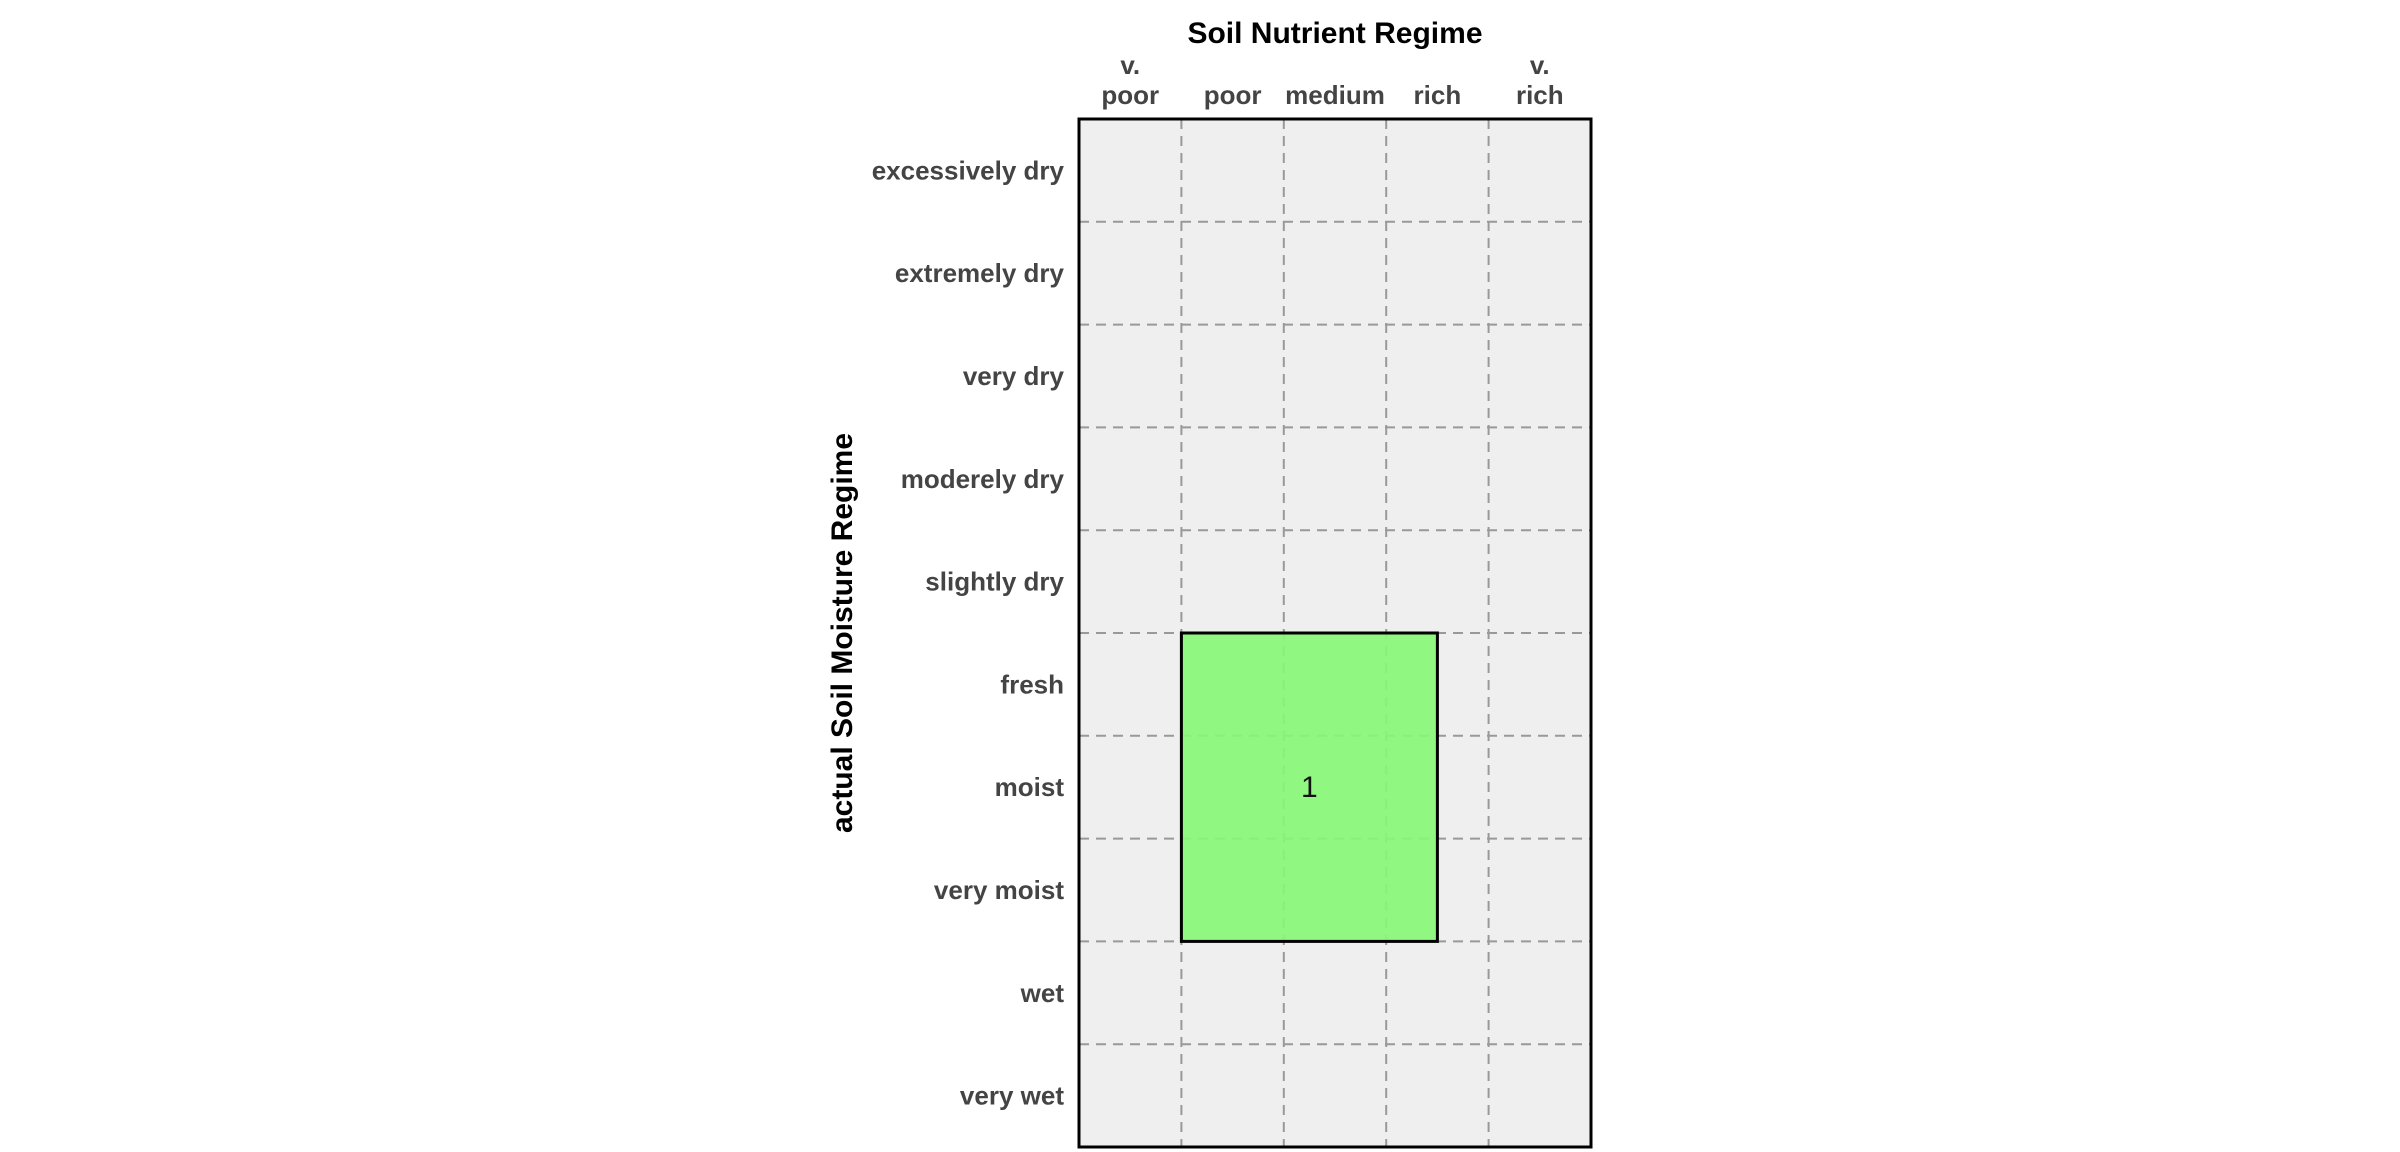 Image resolution: width=2400 pixels, height=1152 pixels. What do you see at coordinates (1030, 787) in the screenshot?
I see `y-tick-label: moist` at bounding box center [1030, 787].